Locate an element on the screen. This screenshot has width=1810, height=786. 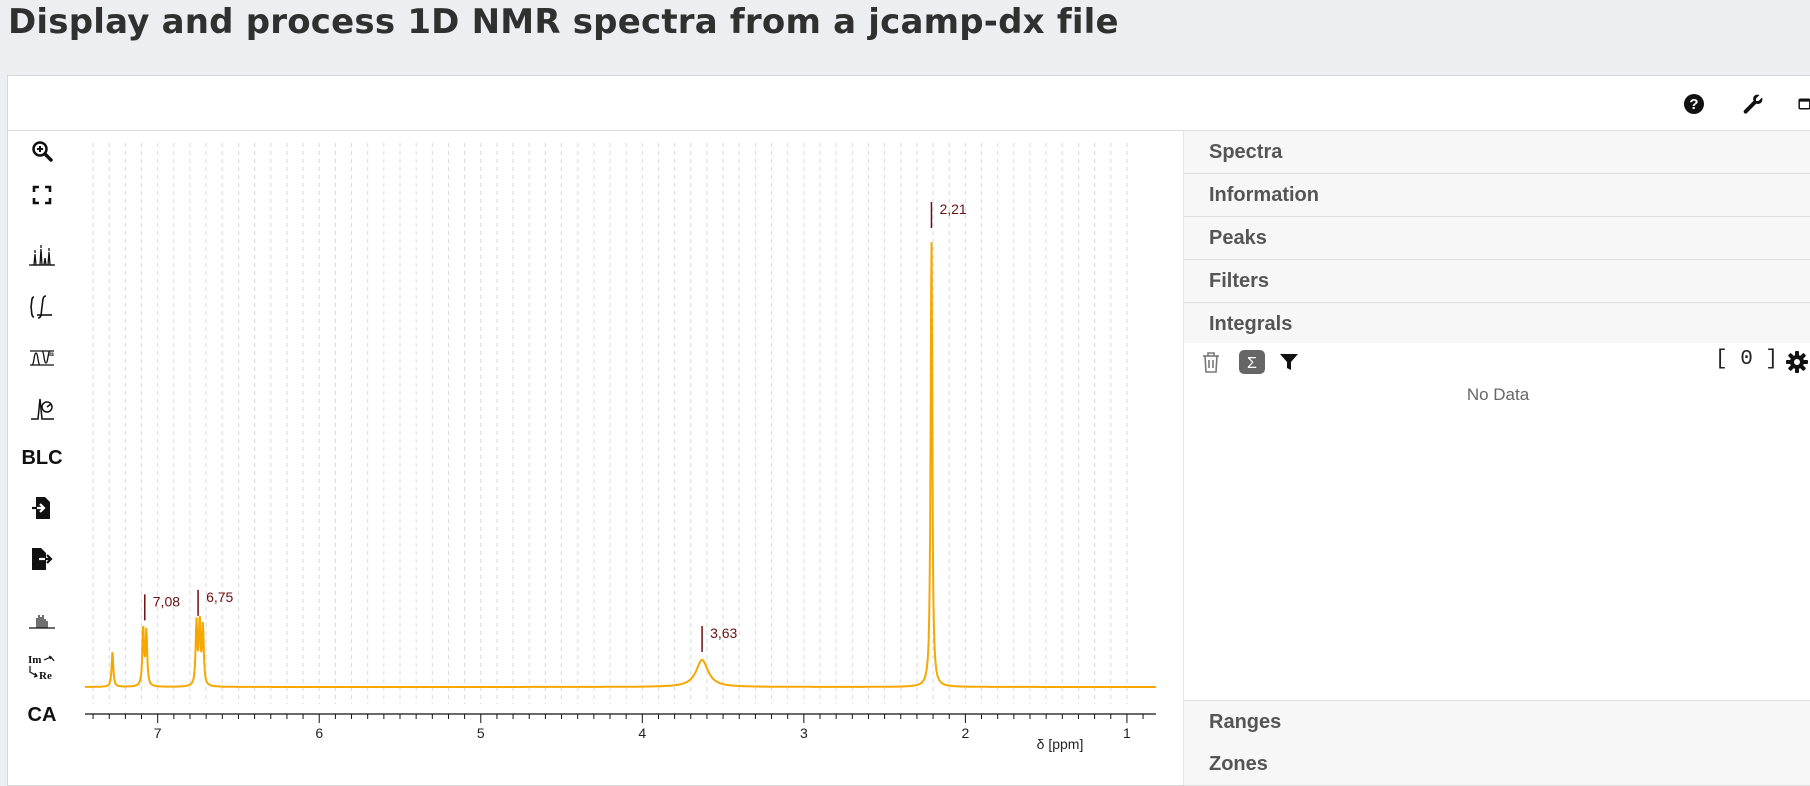
x-tick-label: 3 is located at coordinates (804, 733).